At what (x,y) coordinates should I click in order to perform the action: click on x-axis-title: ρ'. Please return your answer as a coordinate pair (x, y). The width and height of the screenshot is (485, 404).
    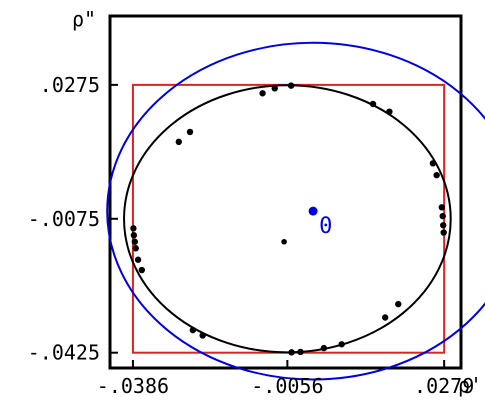
    Looking at the image, I should click on (470, 385).